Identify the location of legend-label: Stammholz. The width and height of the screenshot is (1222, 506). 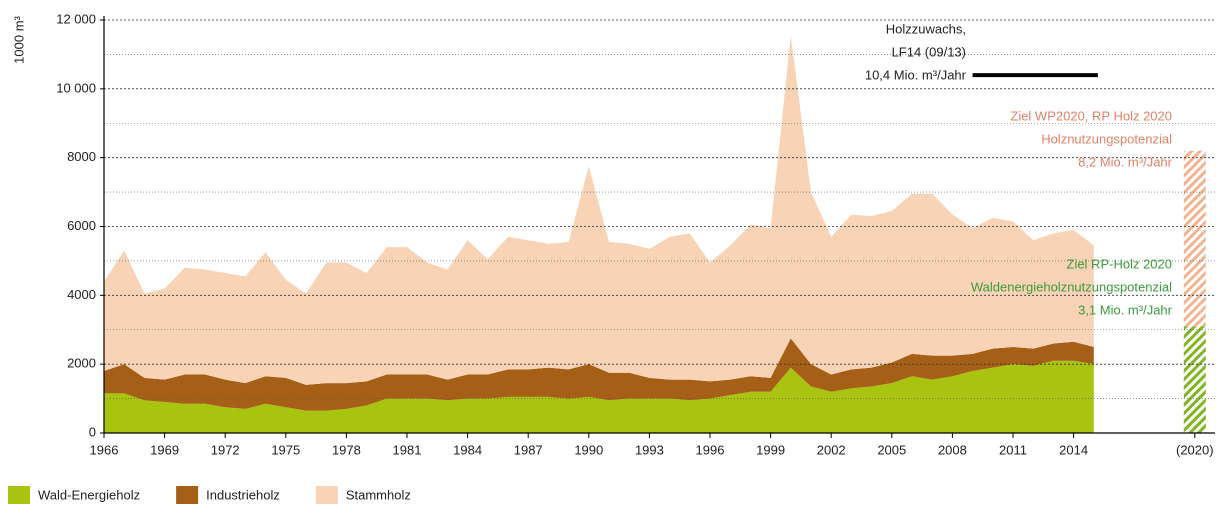
(378, 494).